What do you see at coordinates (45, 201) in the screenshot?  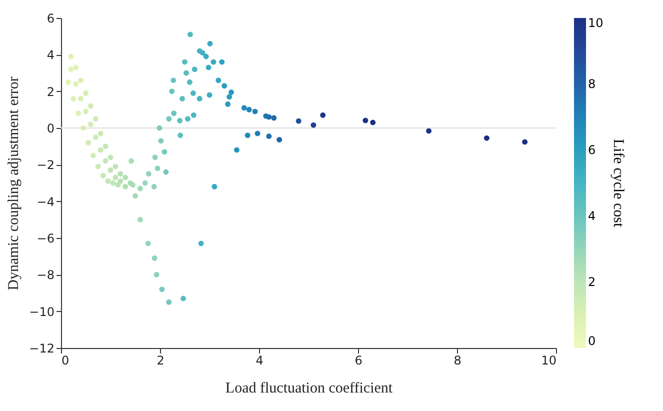 I see `y-tick-label: −4` at bounding box center [45, 201].